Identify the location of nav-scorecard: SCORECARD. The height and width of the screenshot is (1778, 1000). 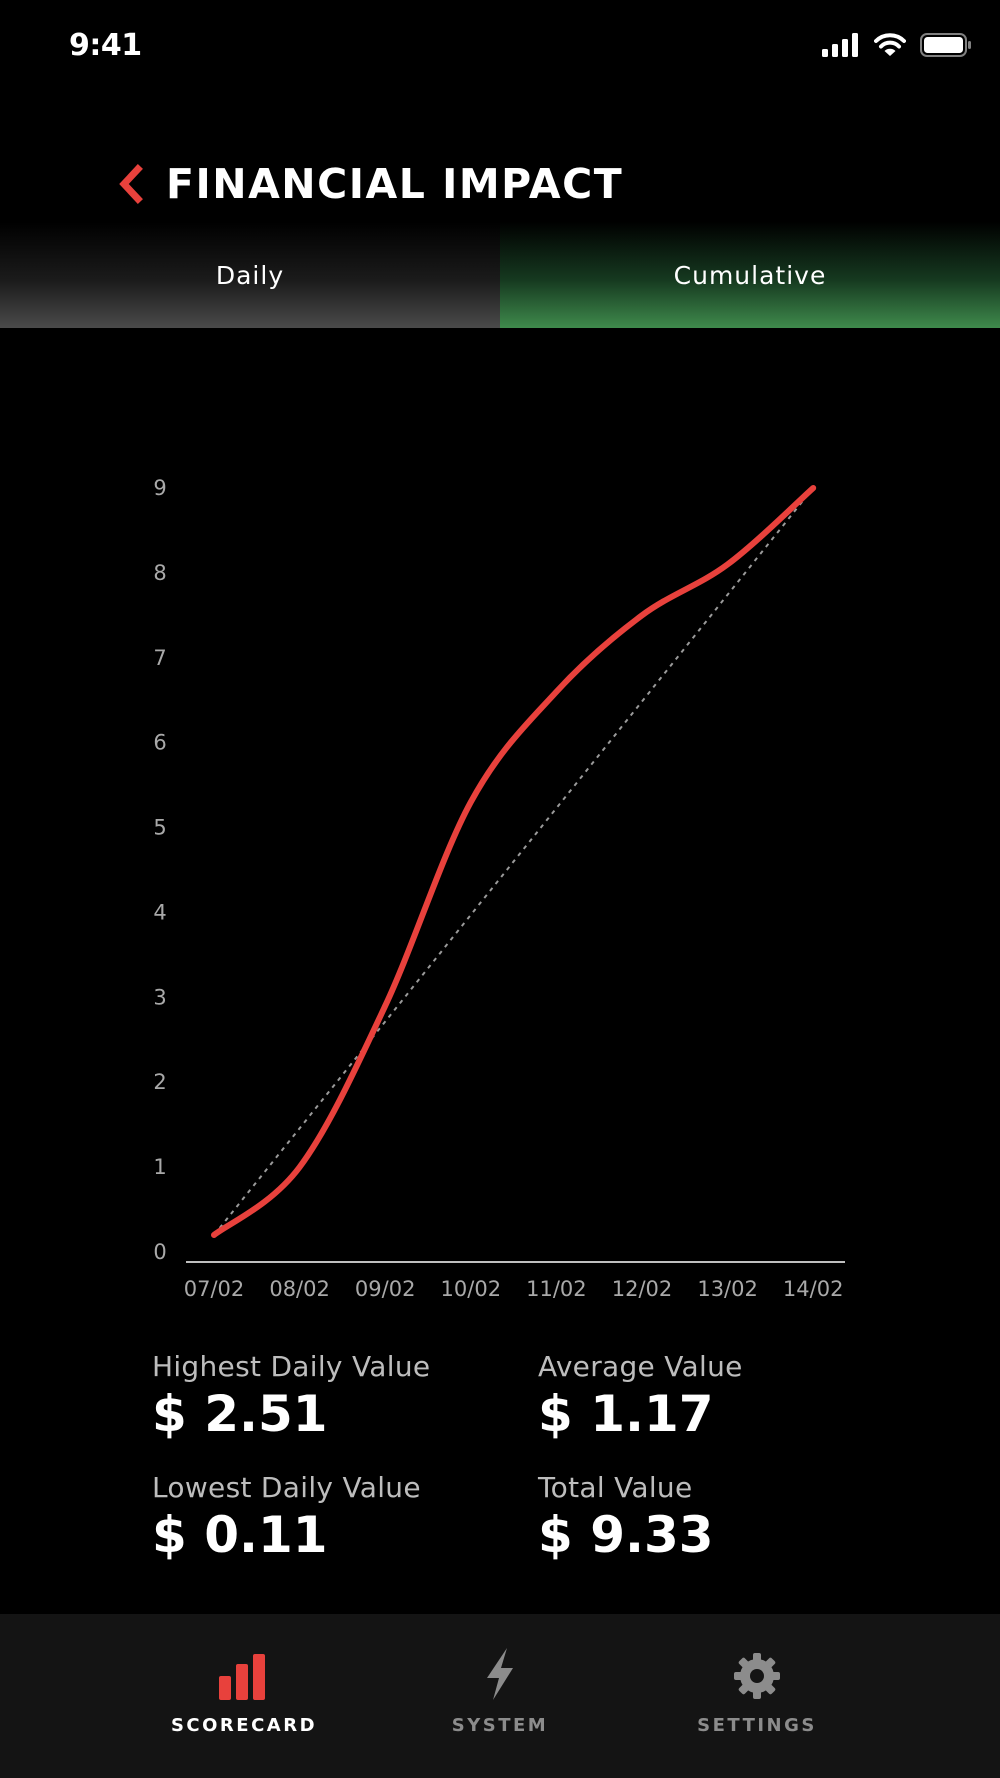
(244, 1690).